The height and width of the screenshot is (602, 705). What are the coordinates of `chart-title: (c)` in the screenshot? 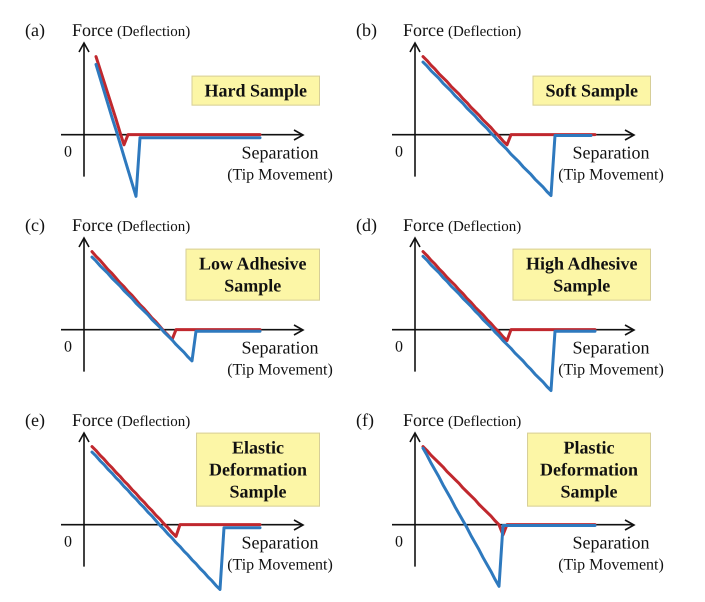 It's located at (35, 225).